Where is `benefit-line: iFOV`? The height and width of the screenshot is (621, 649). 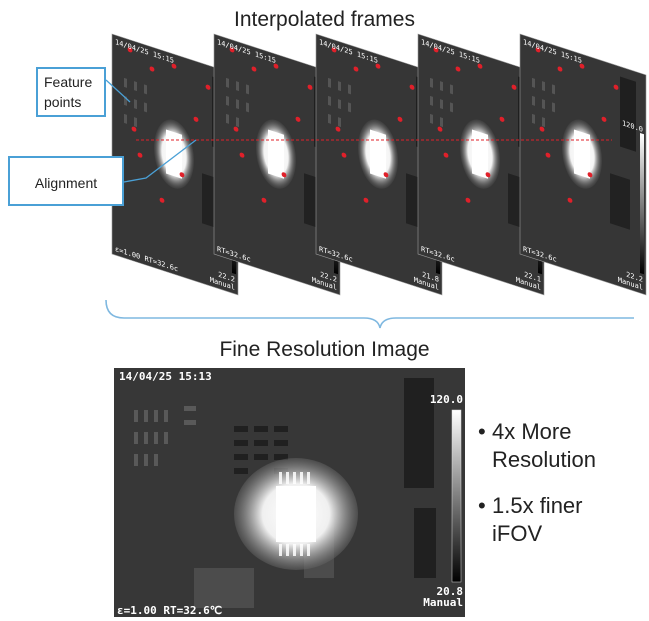 benefit-line: iFOV is located at coordinates (517, 533).